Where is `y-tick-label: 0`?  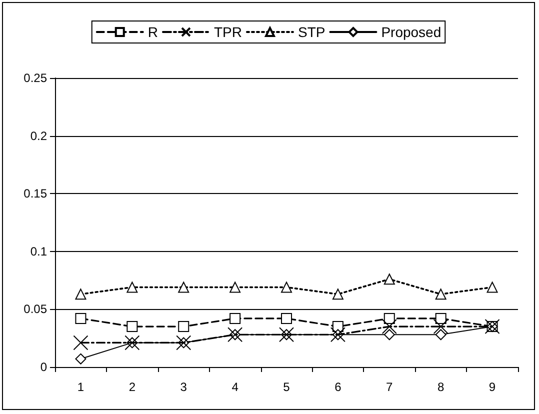 y-tick-label: 0 is located at coordinates (44, 367).